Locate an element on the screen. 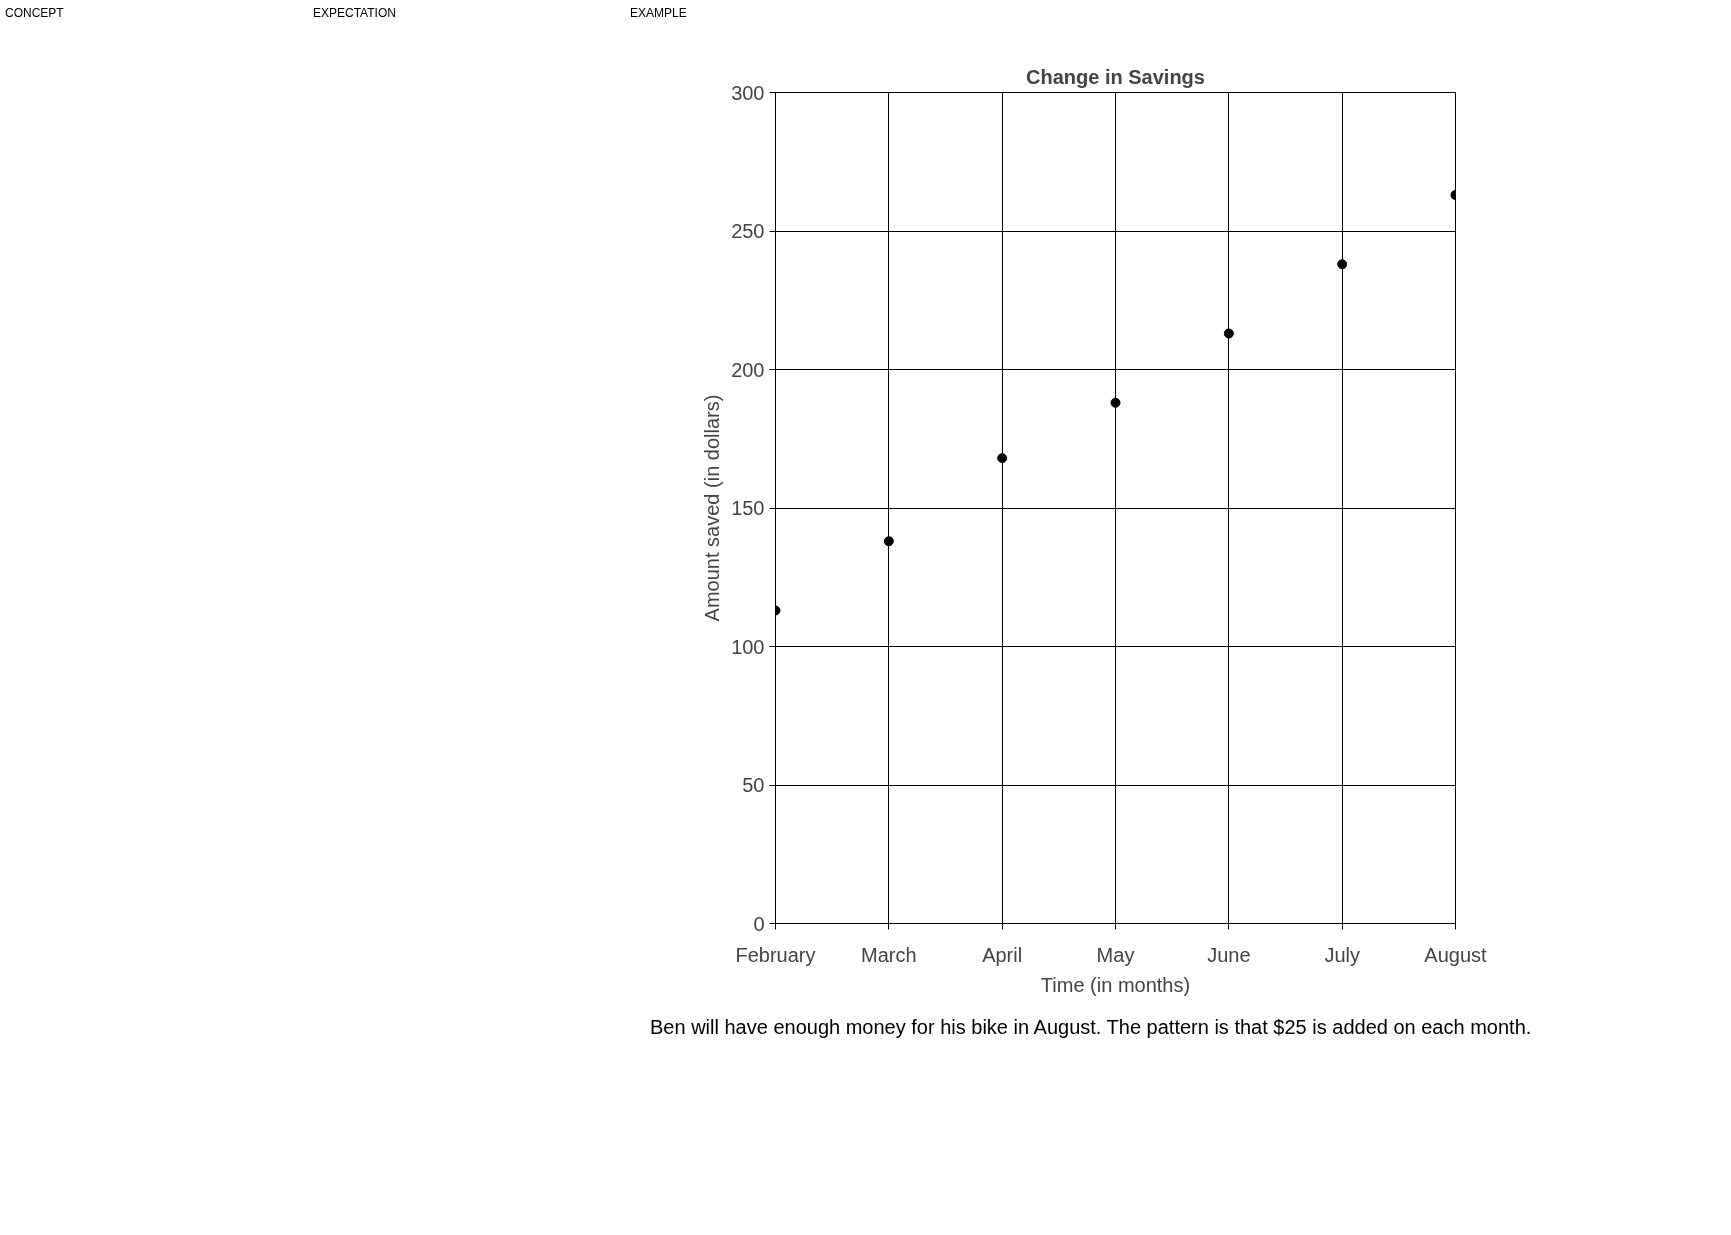 The width and height of the screenshot is (1731, 1235). chart-title: Change in Savings is located at coordinates (1115, 76).